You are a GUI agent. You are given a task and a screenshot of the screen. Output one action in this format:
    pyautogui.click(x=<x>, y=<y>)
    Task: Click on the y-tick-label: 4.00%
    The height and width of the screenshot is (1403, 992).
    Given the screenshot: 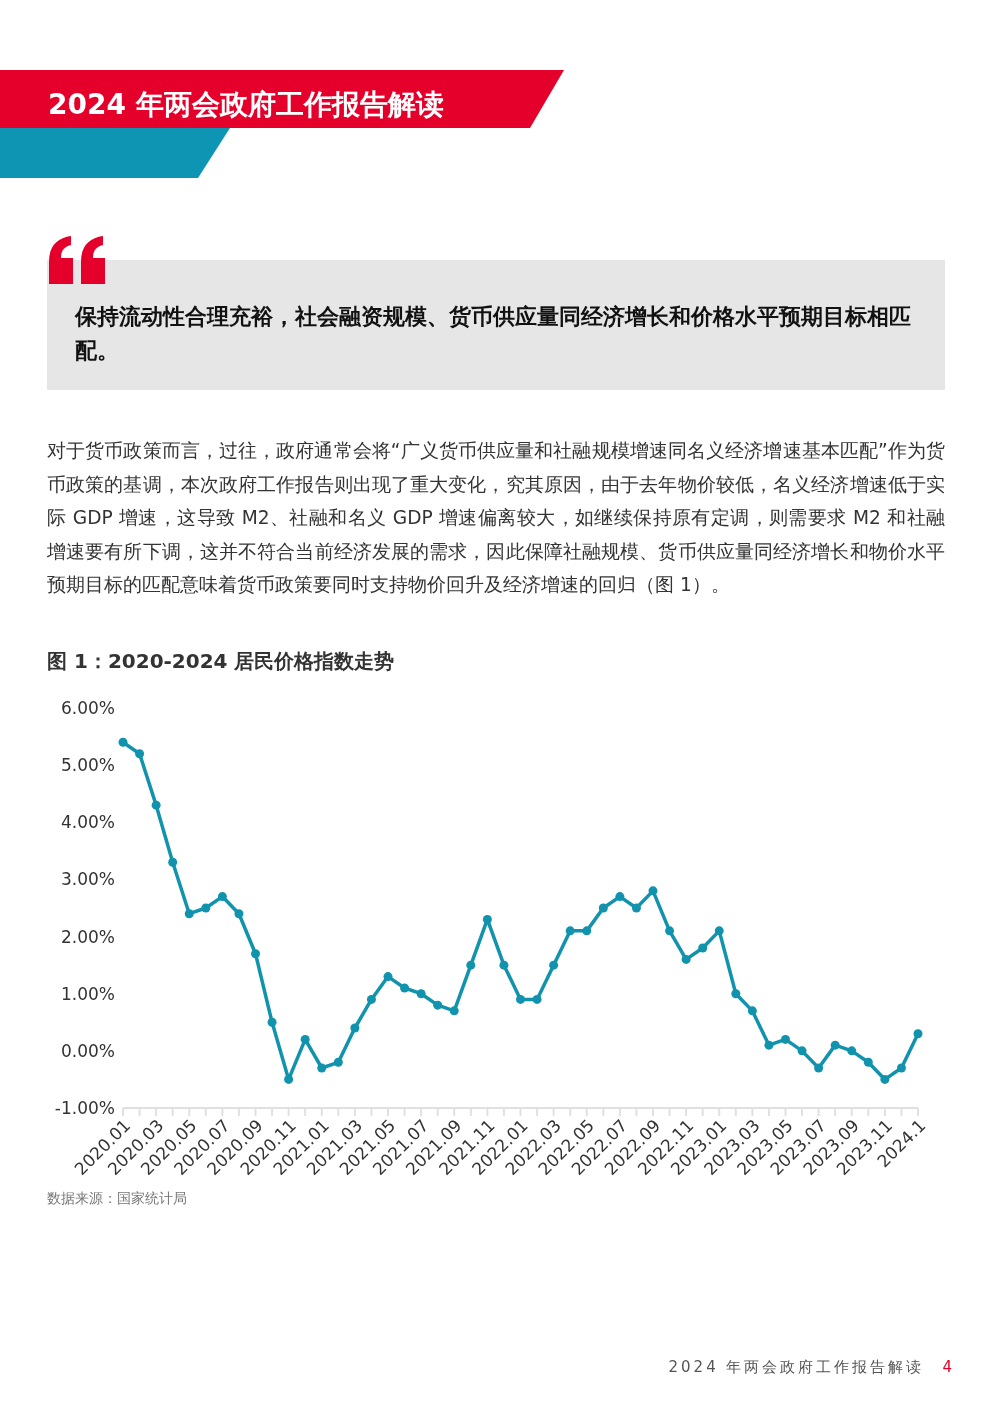 What is the action you would take?
    pyautogui.click(x=87, y=822)
    